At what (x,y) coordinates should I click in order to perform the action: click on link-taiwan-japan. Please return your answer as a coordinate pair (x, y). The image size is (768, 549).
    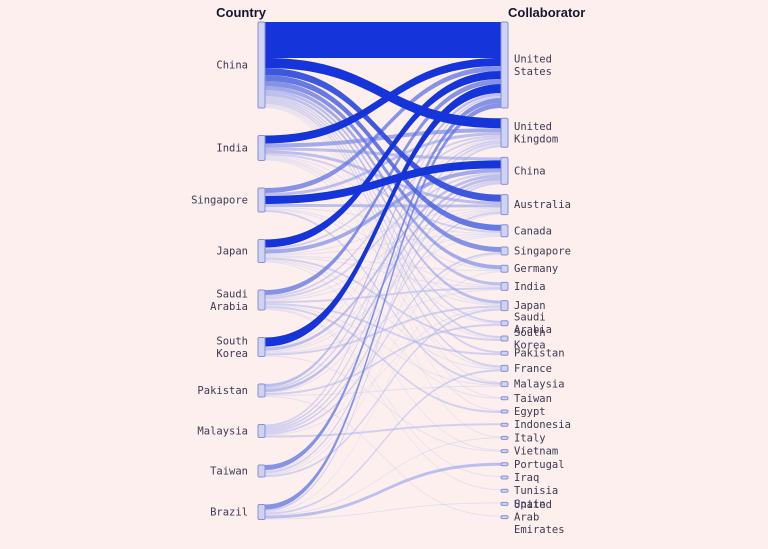
    Looking at the image, I should click on (383, 392).